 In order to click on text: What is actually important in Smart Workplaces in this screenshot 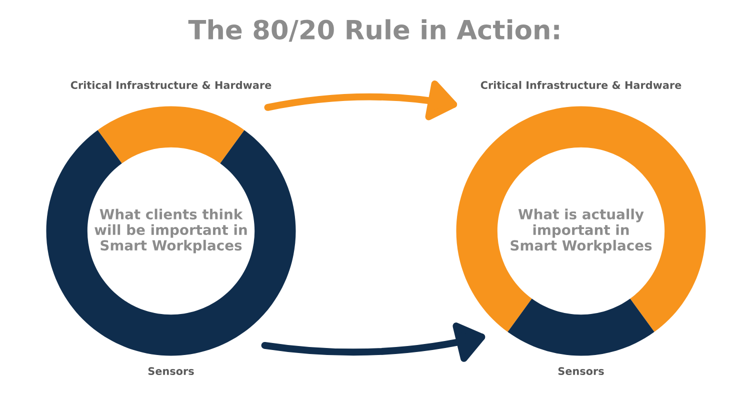, I will do `click(581, 231)`.